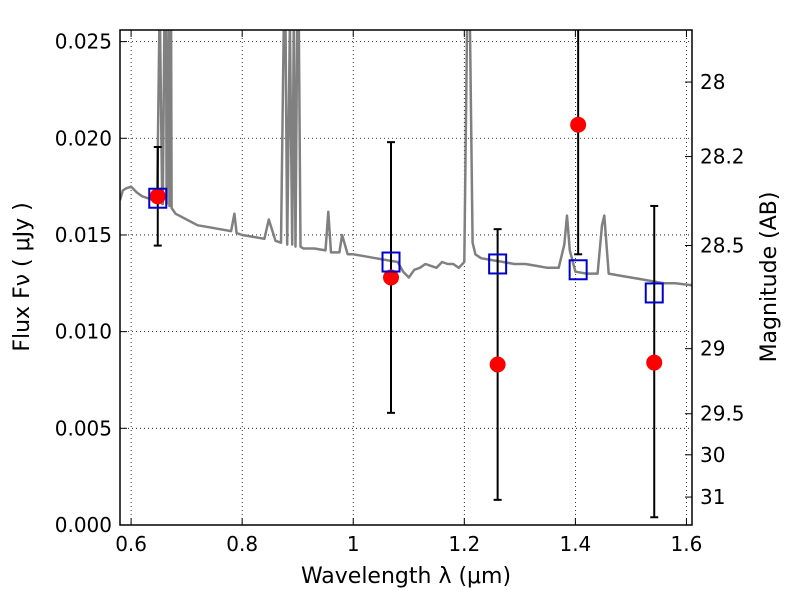 The width and height of the screenshot is (800, 600). What do you see at coordinates (131, 544) in the screenshot?
I see `x-tick-label: 0.6` at bounding box center [131, 544].